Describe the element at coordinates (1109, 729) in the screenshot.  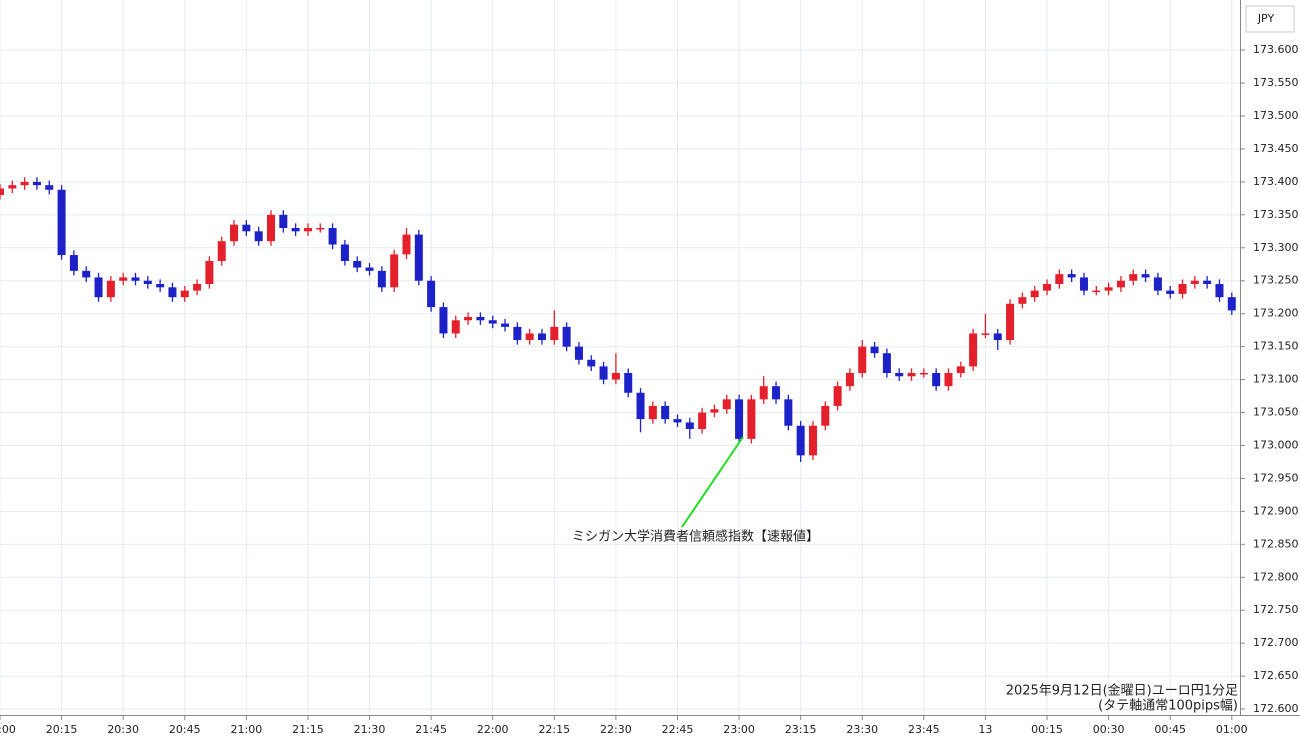
I see `x-tick-label: 00:30` at that location.